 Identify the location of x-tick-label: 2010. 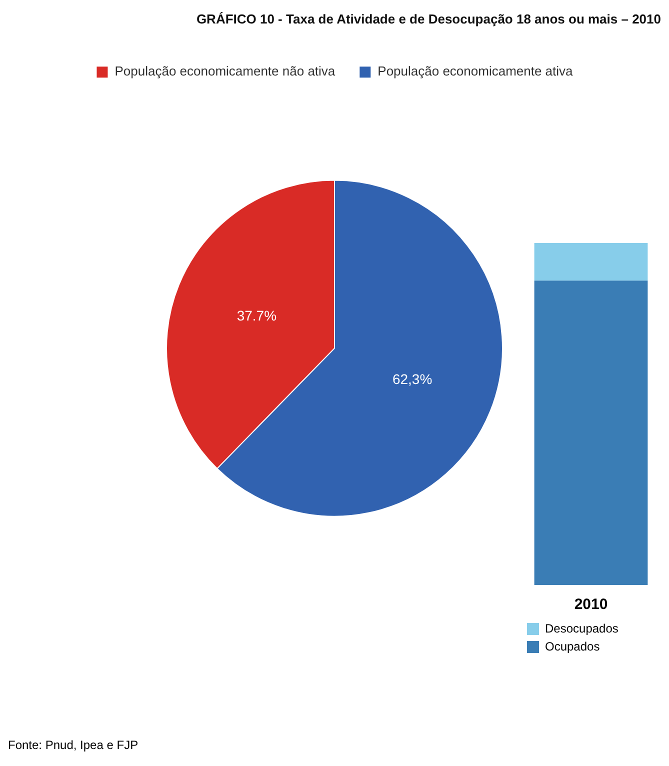
(591, 605).